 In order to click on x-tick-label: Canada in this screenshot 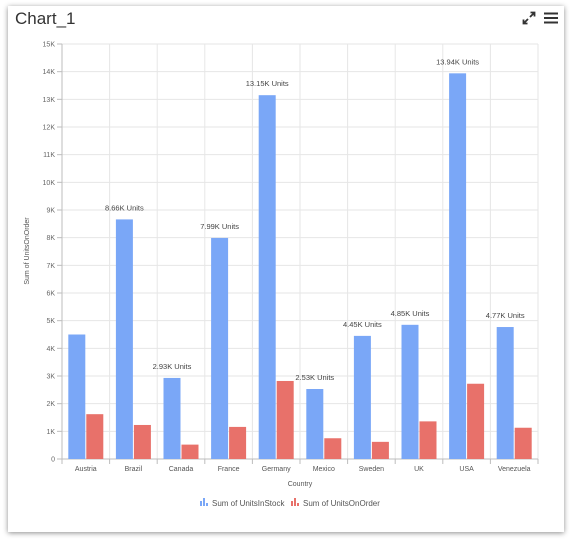, I will do `click(181, 469)`.